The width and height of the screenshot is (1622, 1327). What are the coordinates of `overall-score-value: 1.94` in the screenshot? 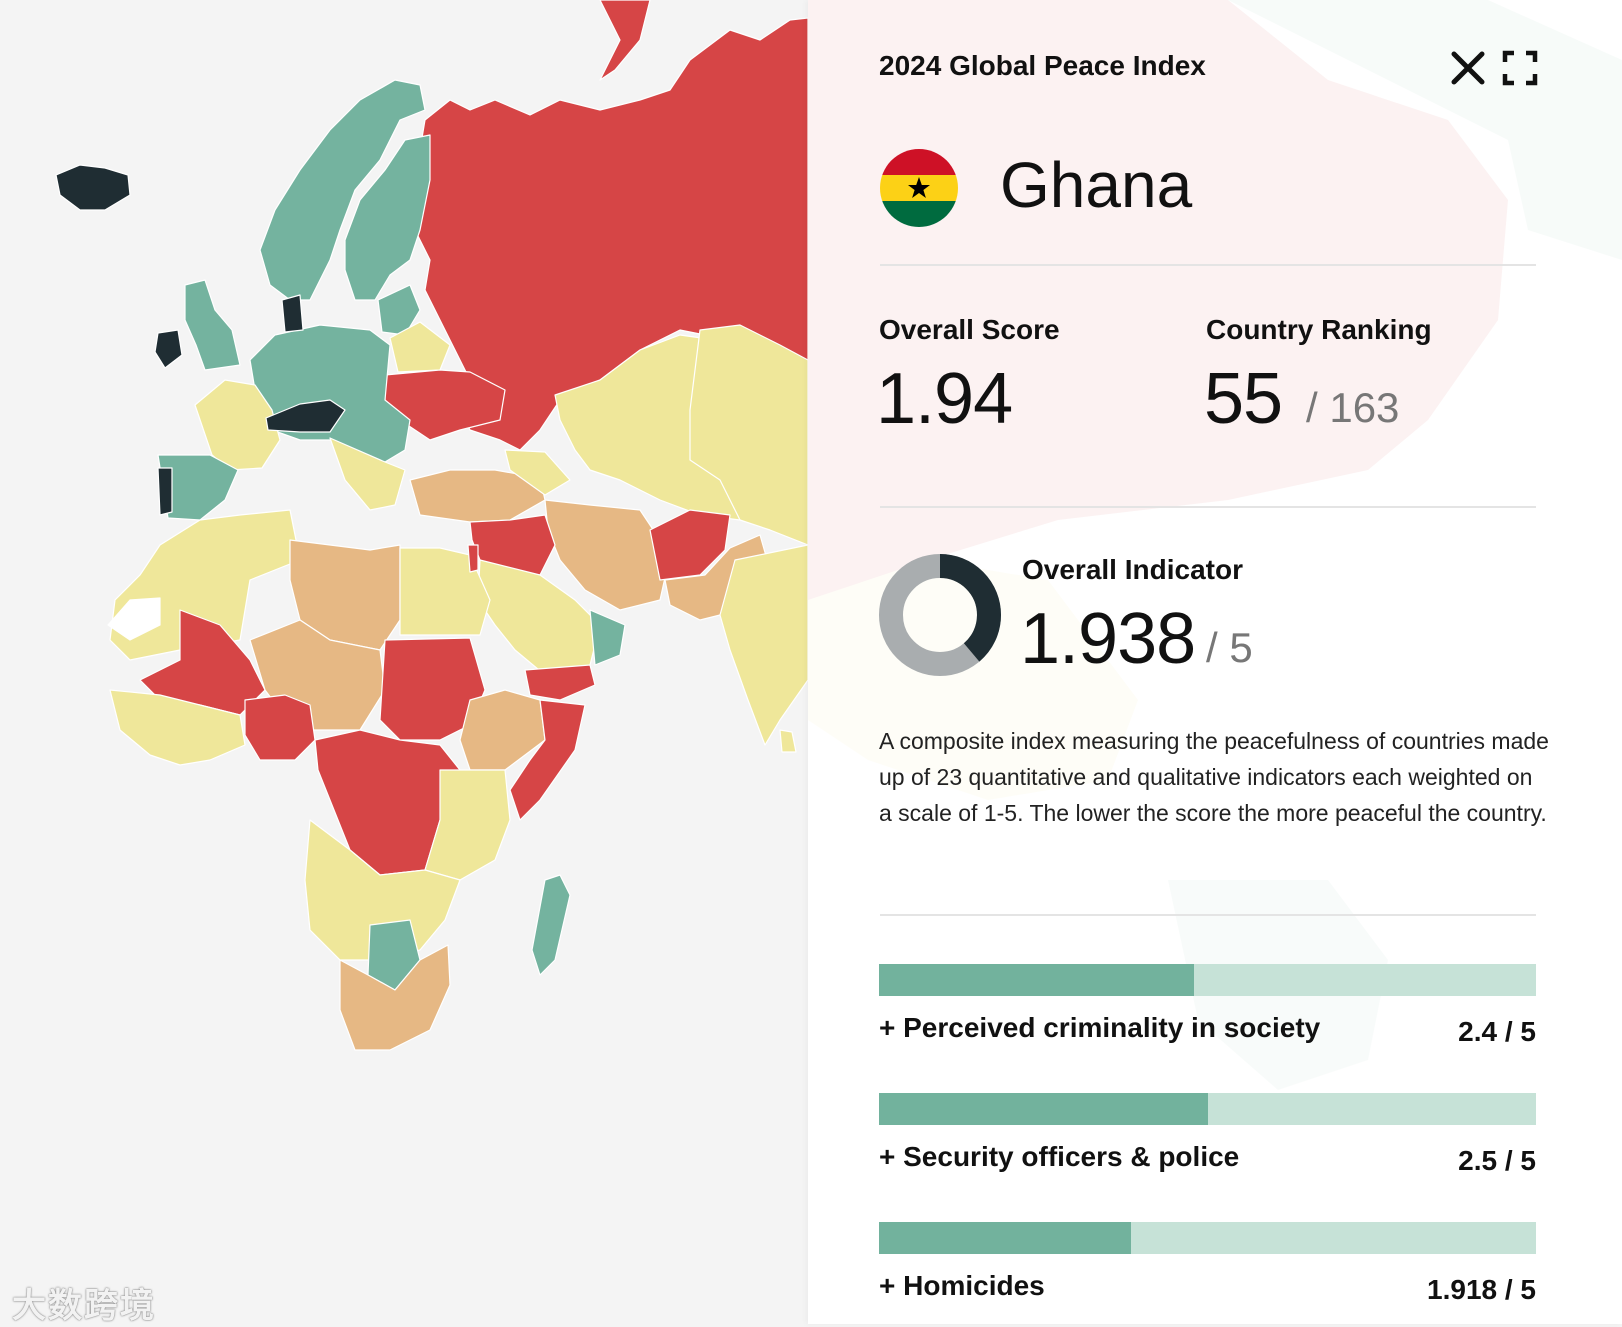 It's located at (944, 399).